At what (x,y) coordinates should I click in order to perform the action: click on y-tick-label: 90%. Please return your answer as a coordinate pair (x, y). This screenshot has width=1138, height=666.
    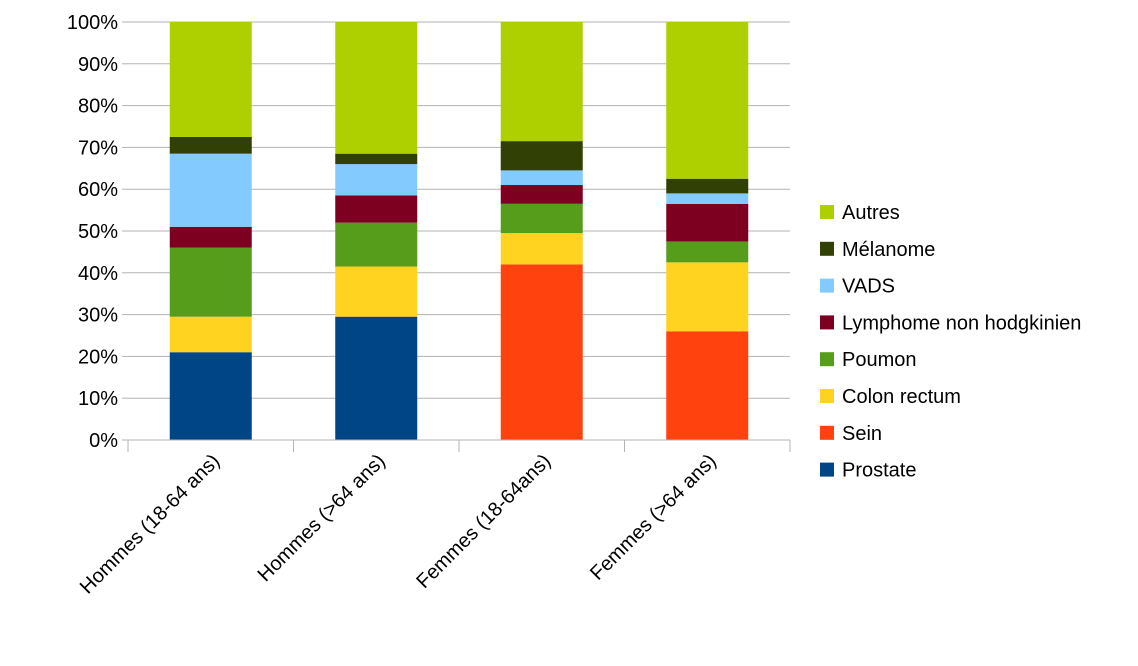
    Looking at the image, I should click on (98, 65).